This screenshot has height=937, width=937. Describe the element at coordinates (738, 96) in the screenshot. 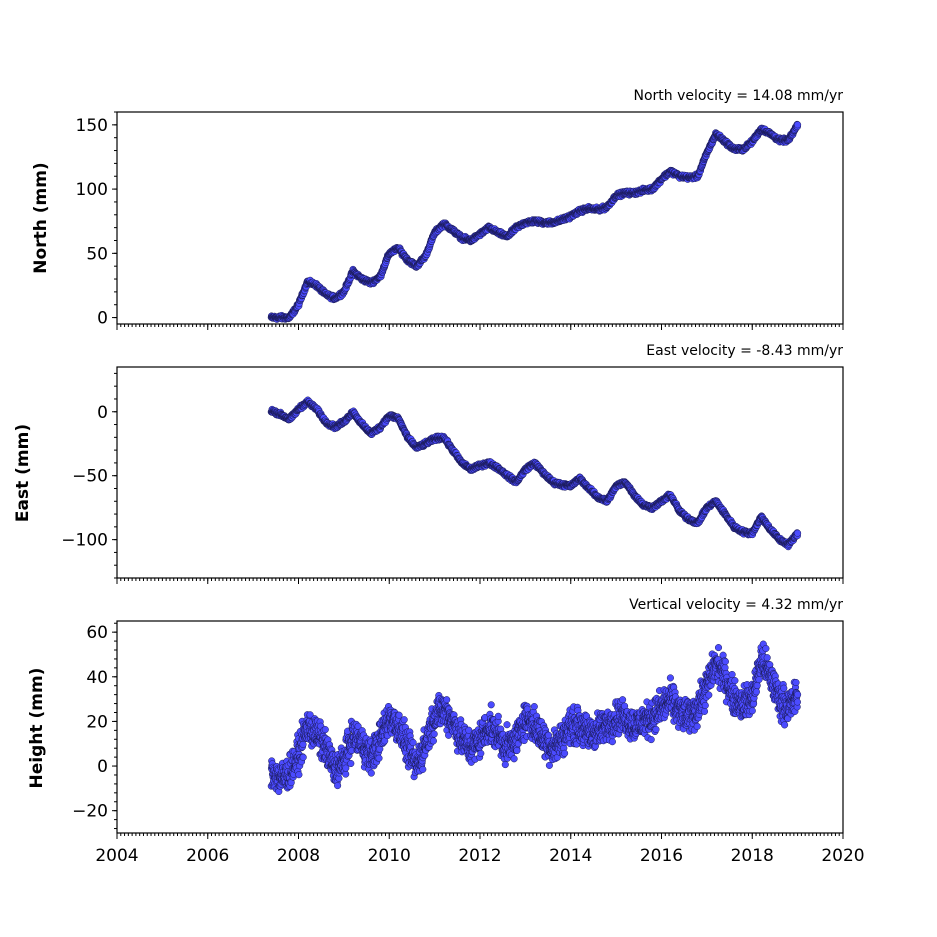

I see `north-velocity-title: North velocity = 14.08 mm/yr` at that location.